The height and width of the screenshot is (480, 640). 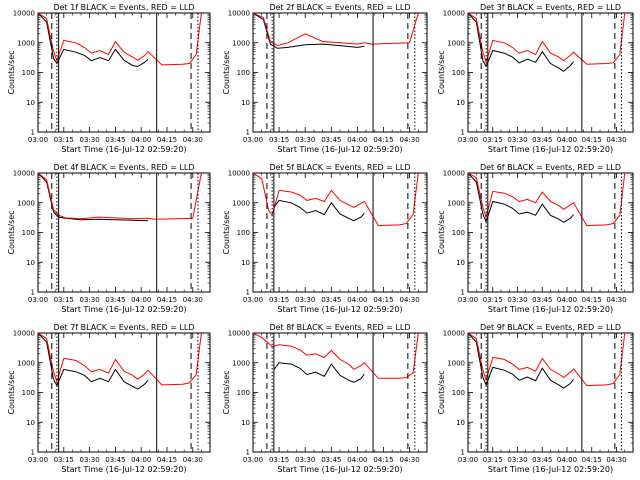 I want to click on panel-title: Det 9f BLACK = Events, RED = LLD, so click(x=550, y=327).